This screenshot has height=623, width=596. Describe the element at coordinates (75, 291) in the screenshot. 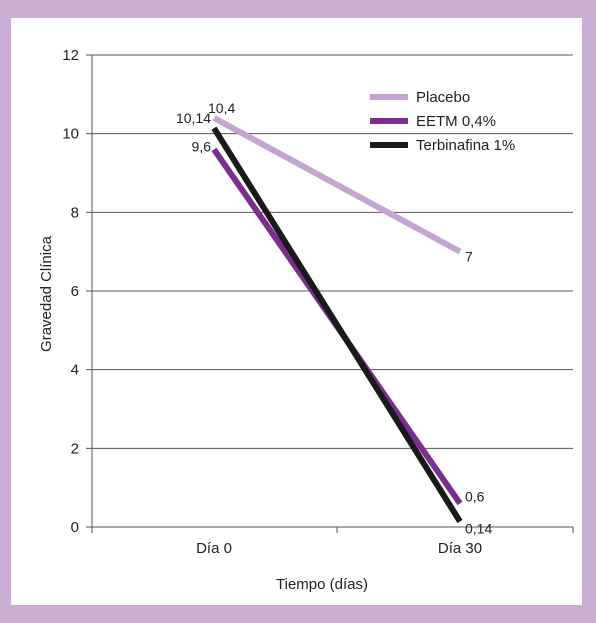

I see `y-tick-label: 6` at that location.